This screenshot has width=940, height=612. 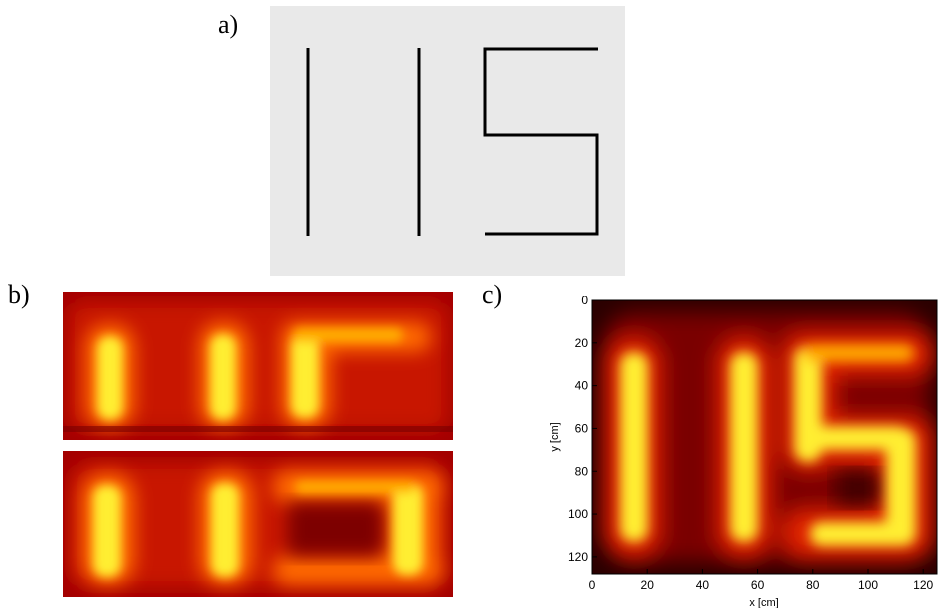 I want to click on panel-label-a: a), so click(x=228, y=24).